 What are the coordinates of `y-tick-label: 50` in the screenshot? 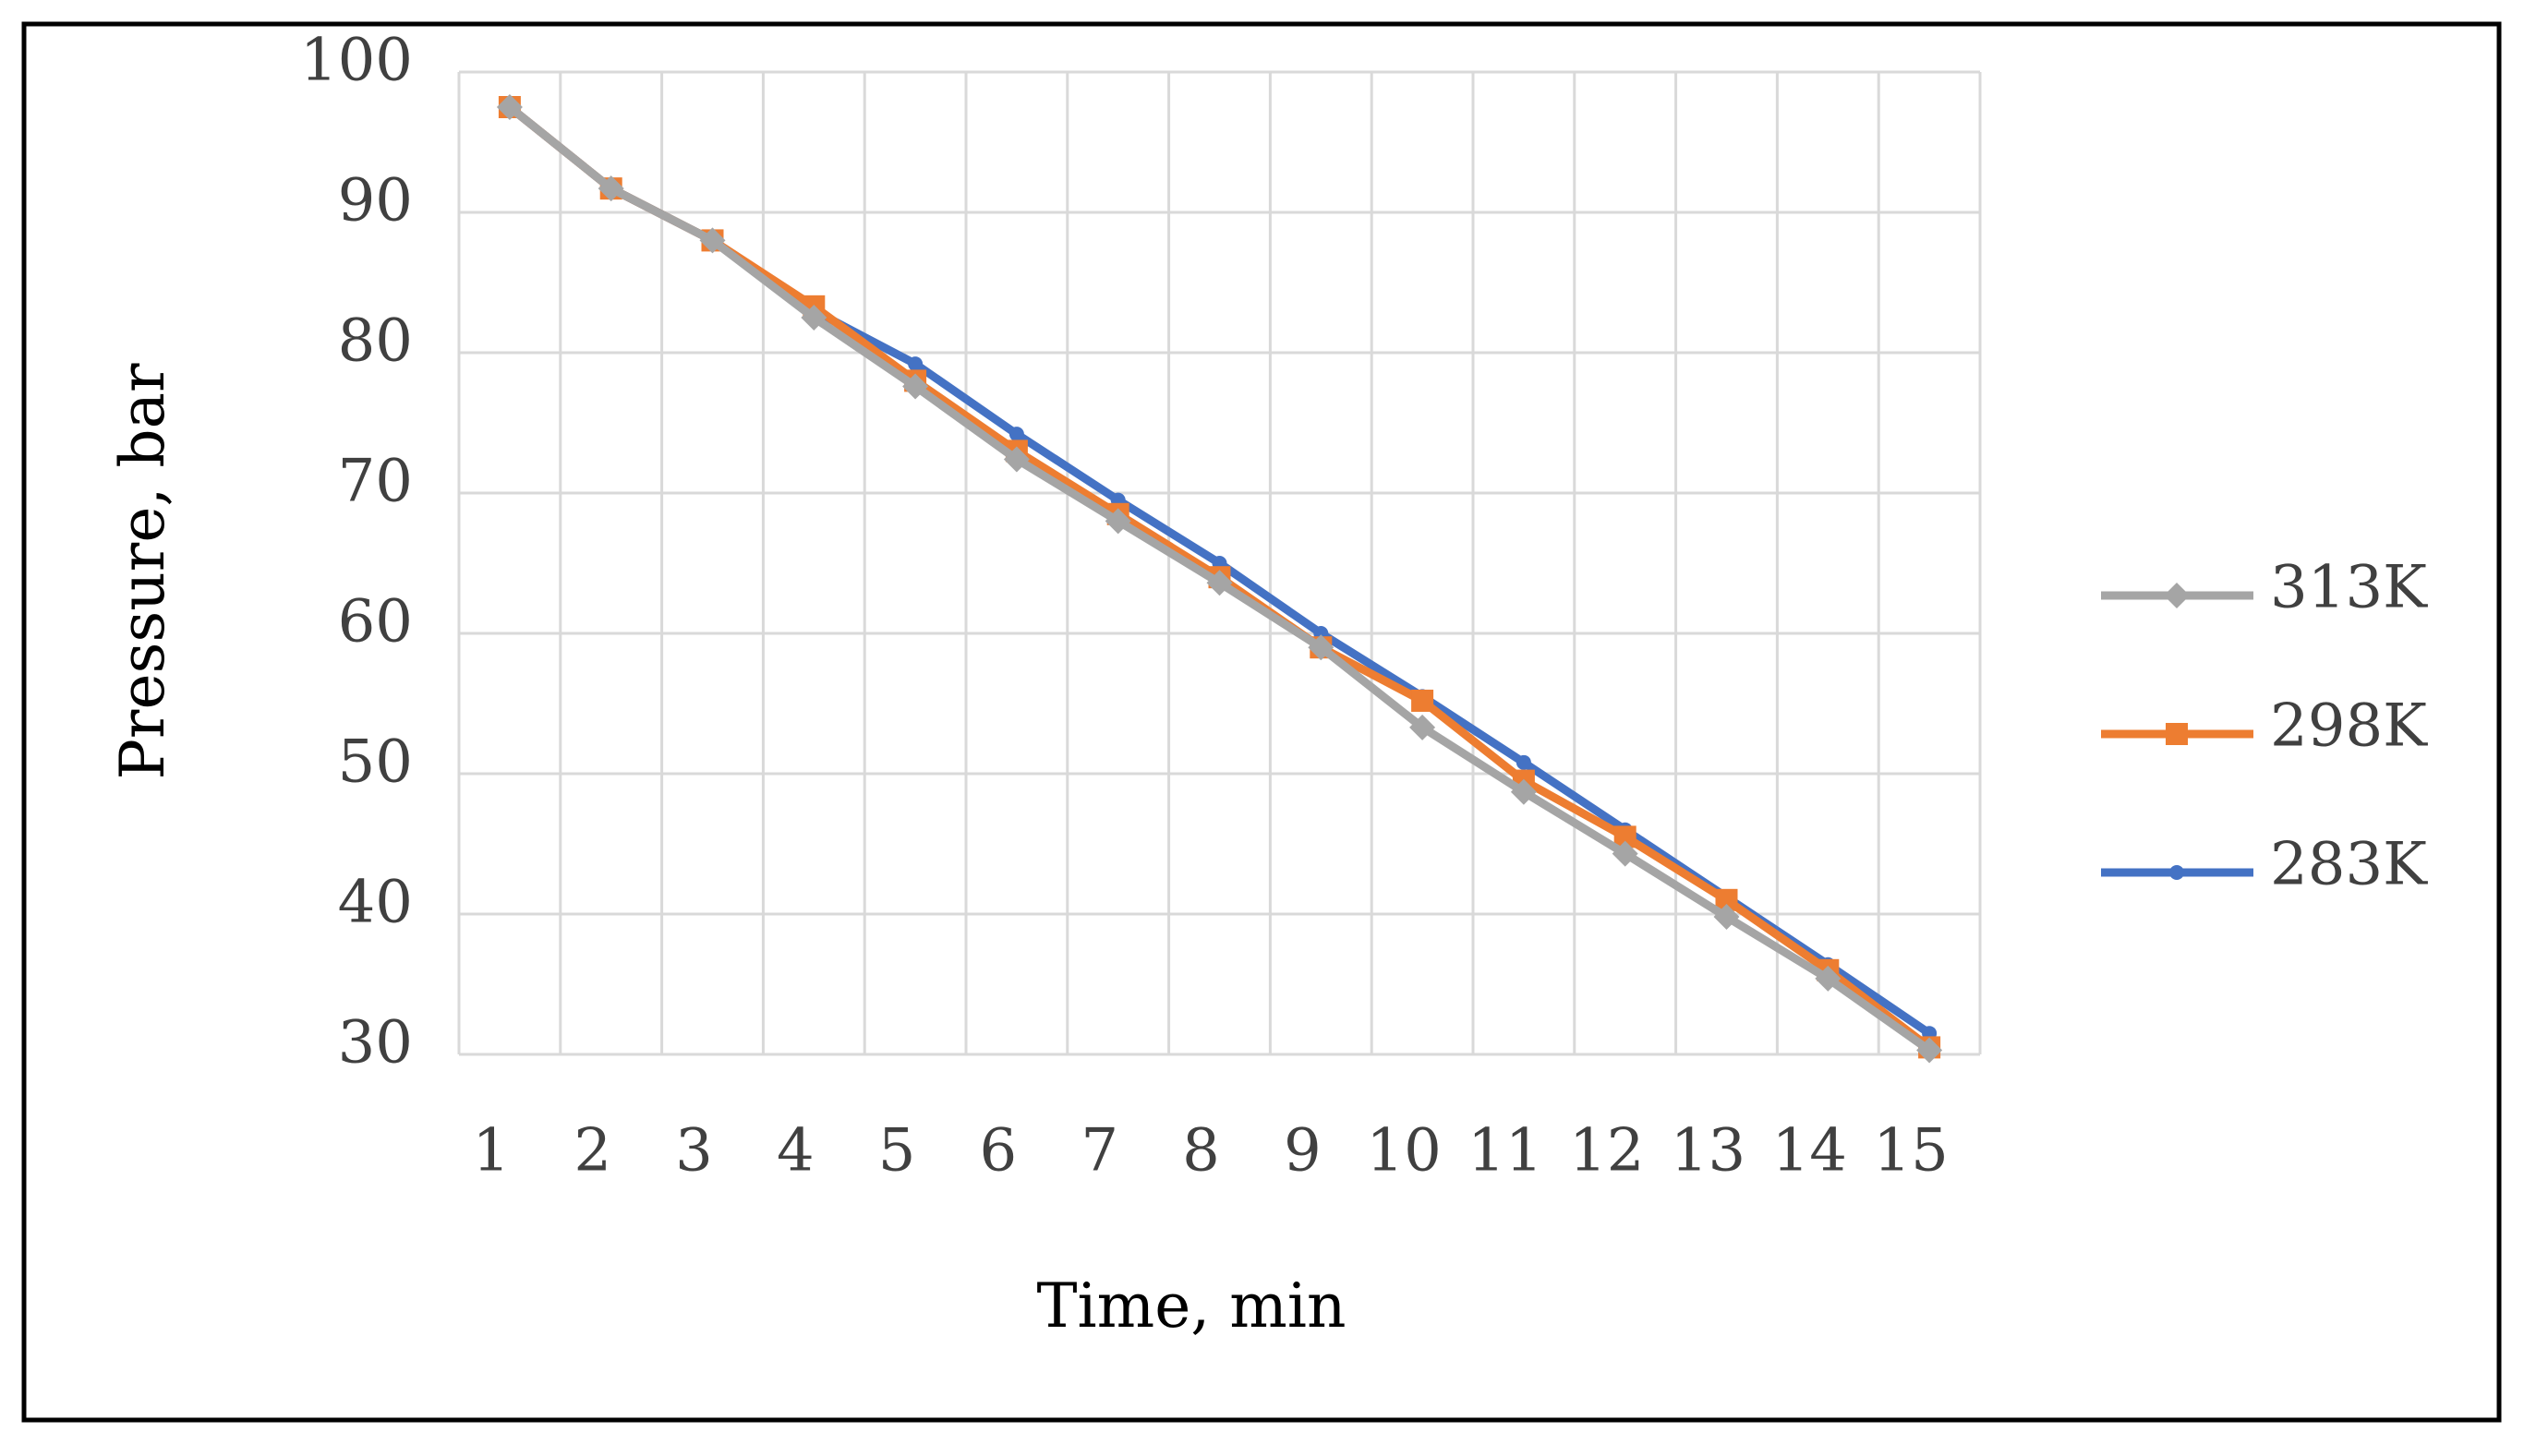 It's located at (376, 762).